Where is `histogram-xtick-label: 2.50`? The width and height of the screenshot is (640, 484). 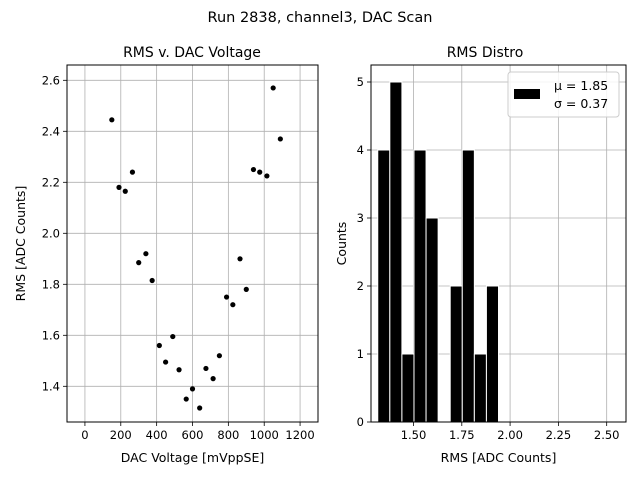
histogram-xtick-label: 2.50 is located at coordinates (607, 435).